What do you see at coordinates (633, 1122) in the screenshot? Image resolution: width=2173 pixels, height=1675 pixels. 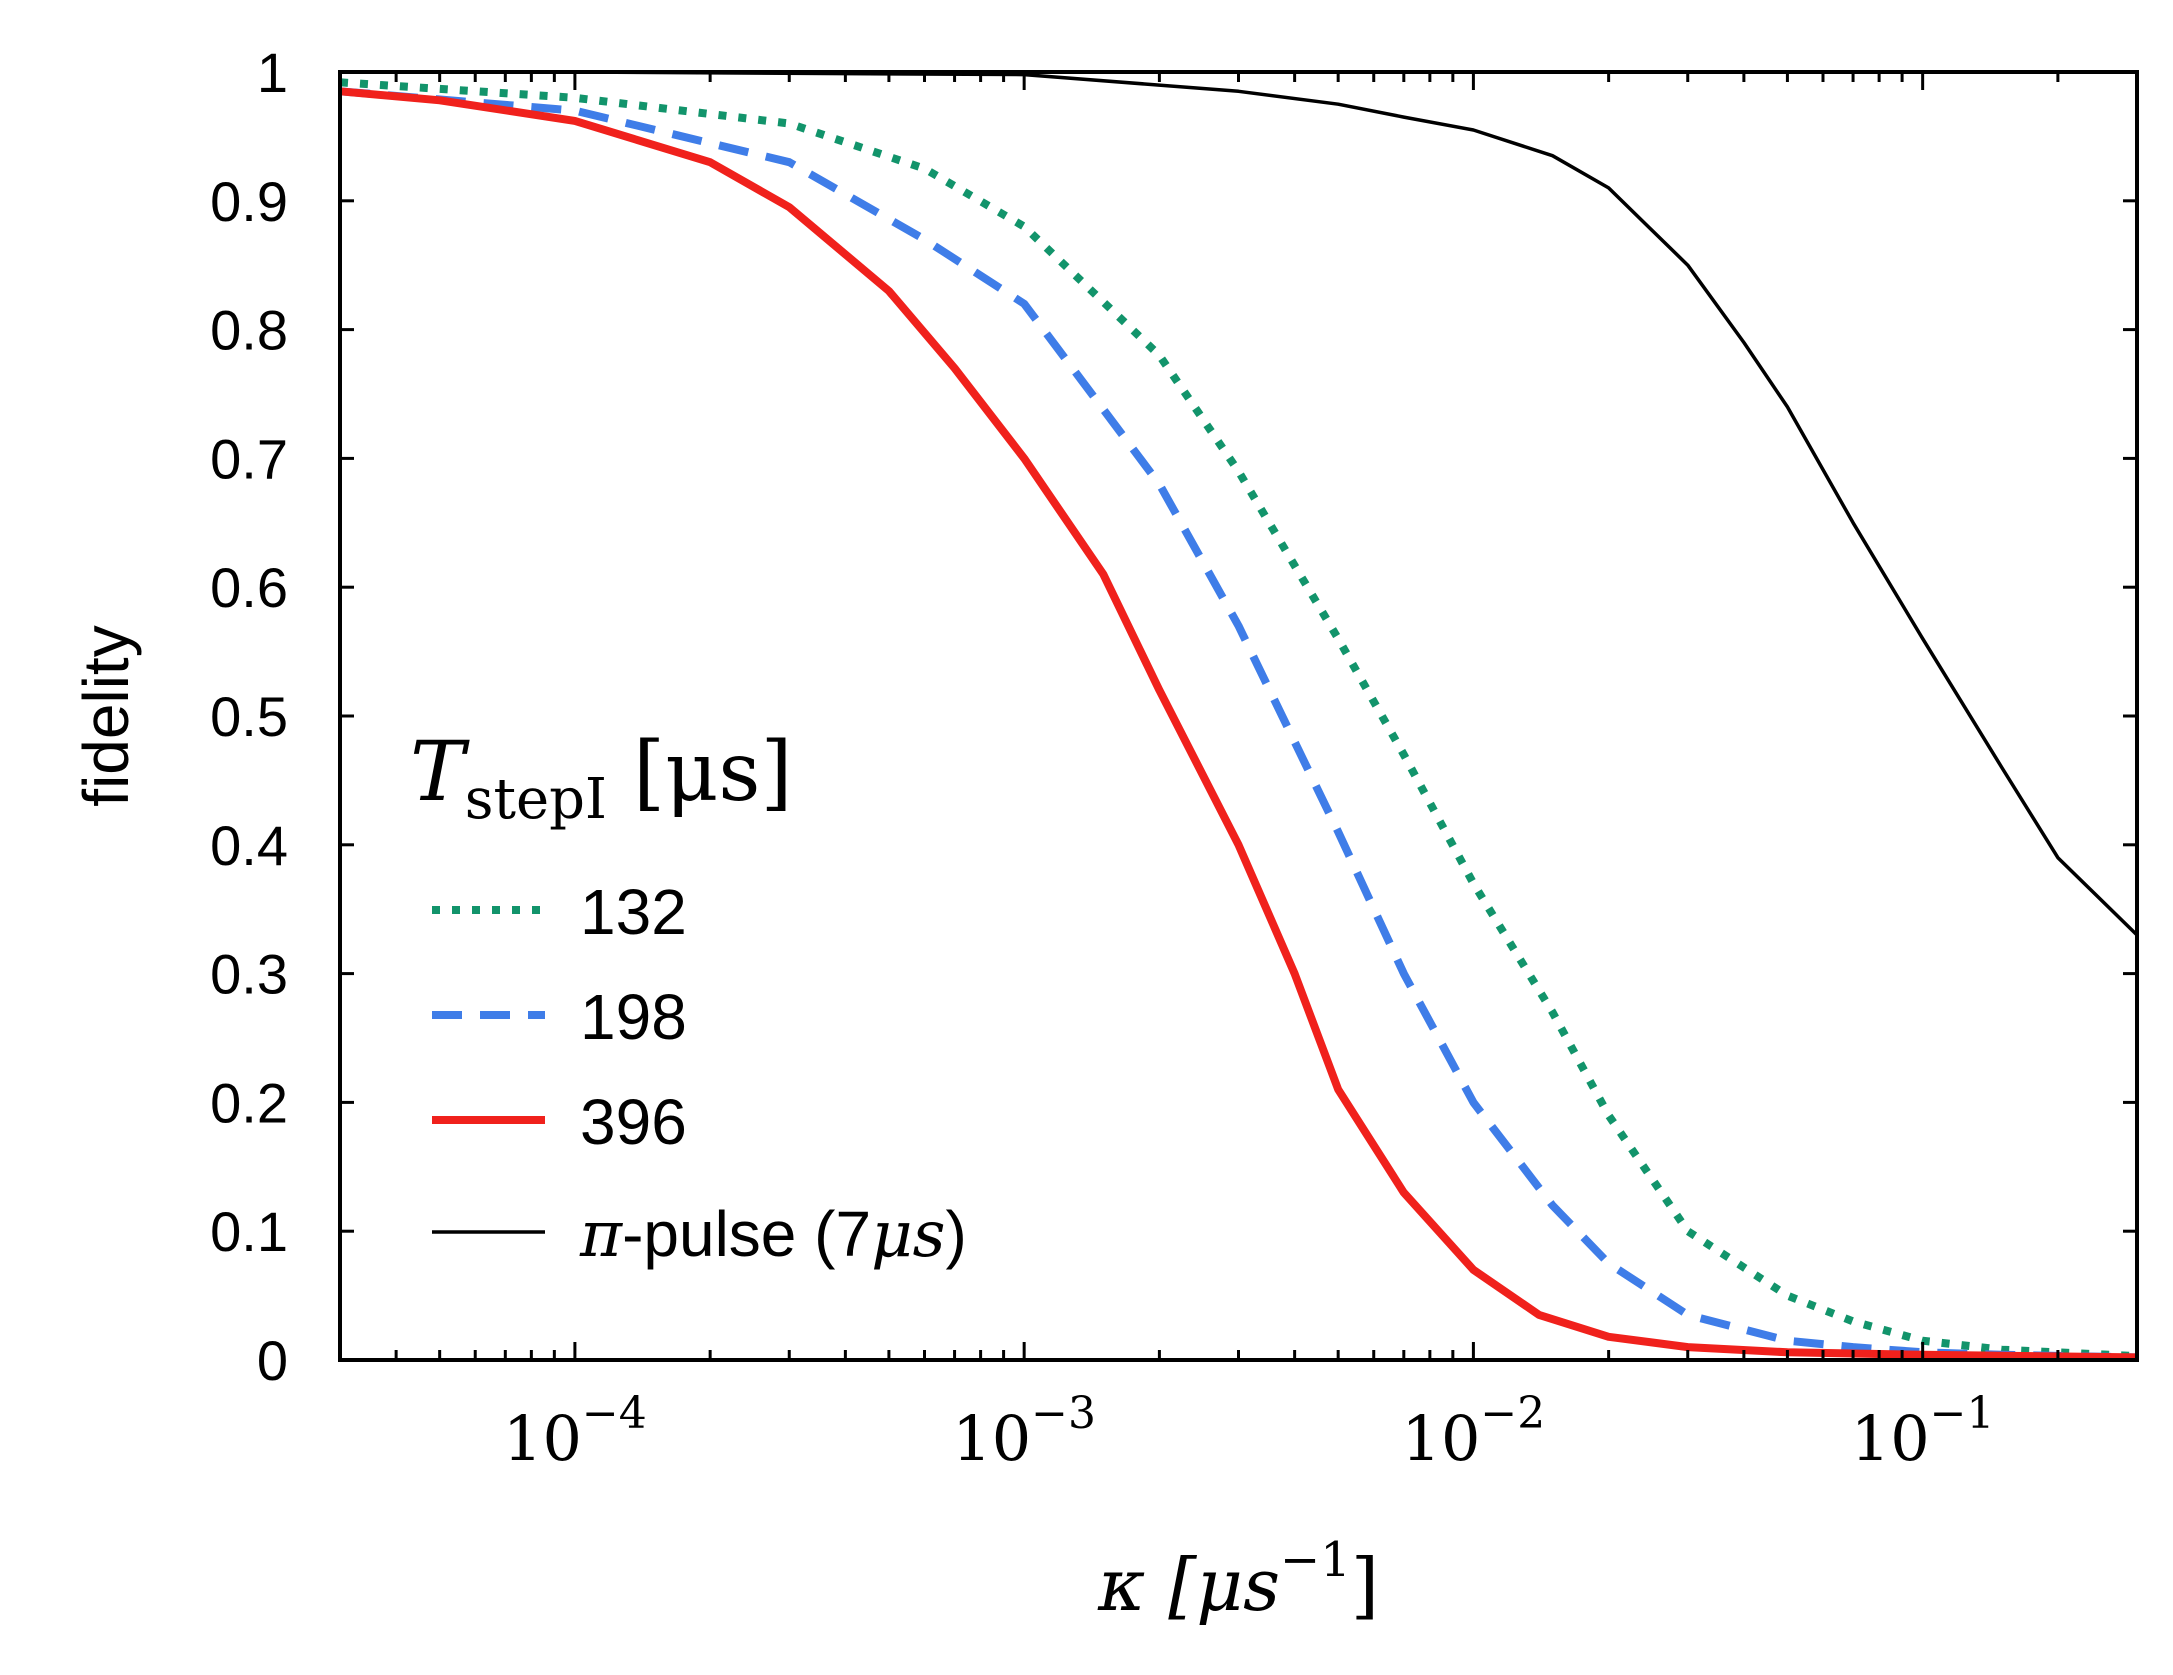 I see `legend-label-3: 396` at bounding box center [633, 1122].